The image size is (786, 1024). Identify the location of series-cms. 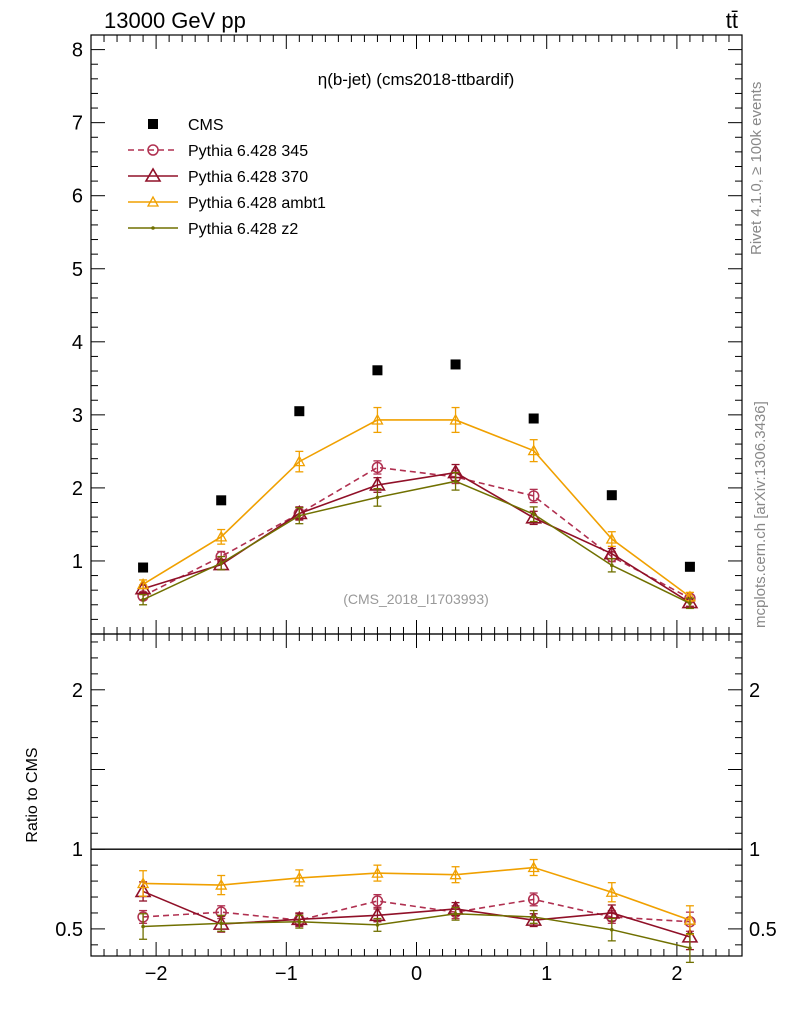
(416, 466).